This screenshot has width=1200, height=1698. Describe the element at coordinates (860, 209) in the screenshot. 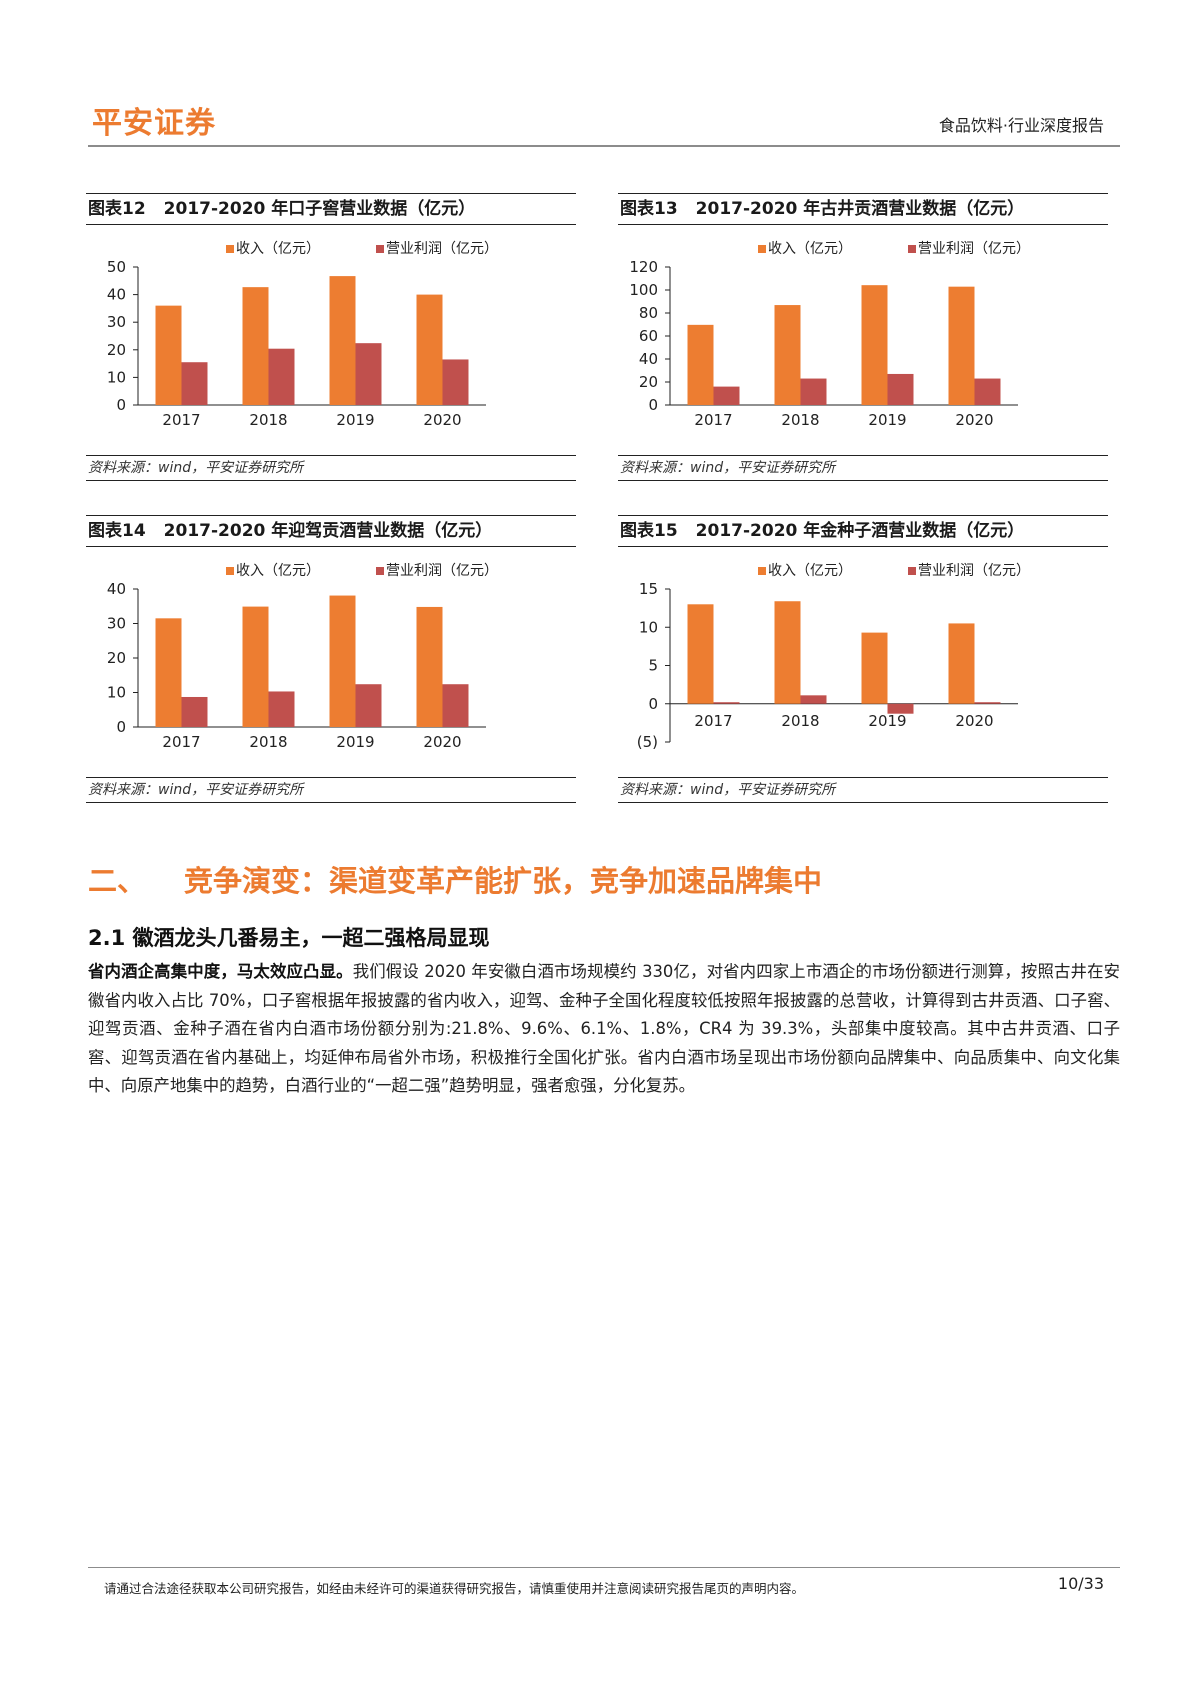

I see `figure-caption: 2017-2020 年古井贡酒营业数据（亿元）` at that location.